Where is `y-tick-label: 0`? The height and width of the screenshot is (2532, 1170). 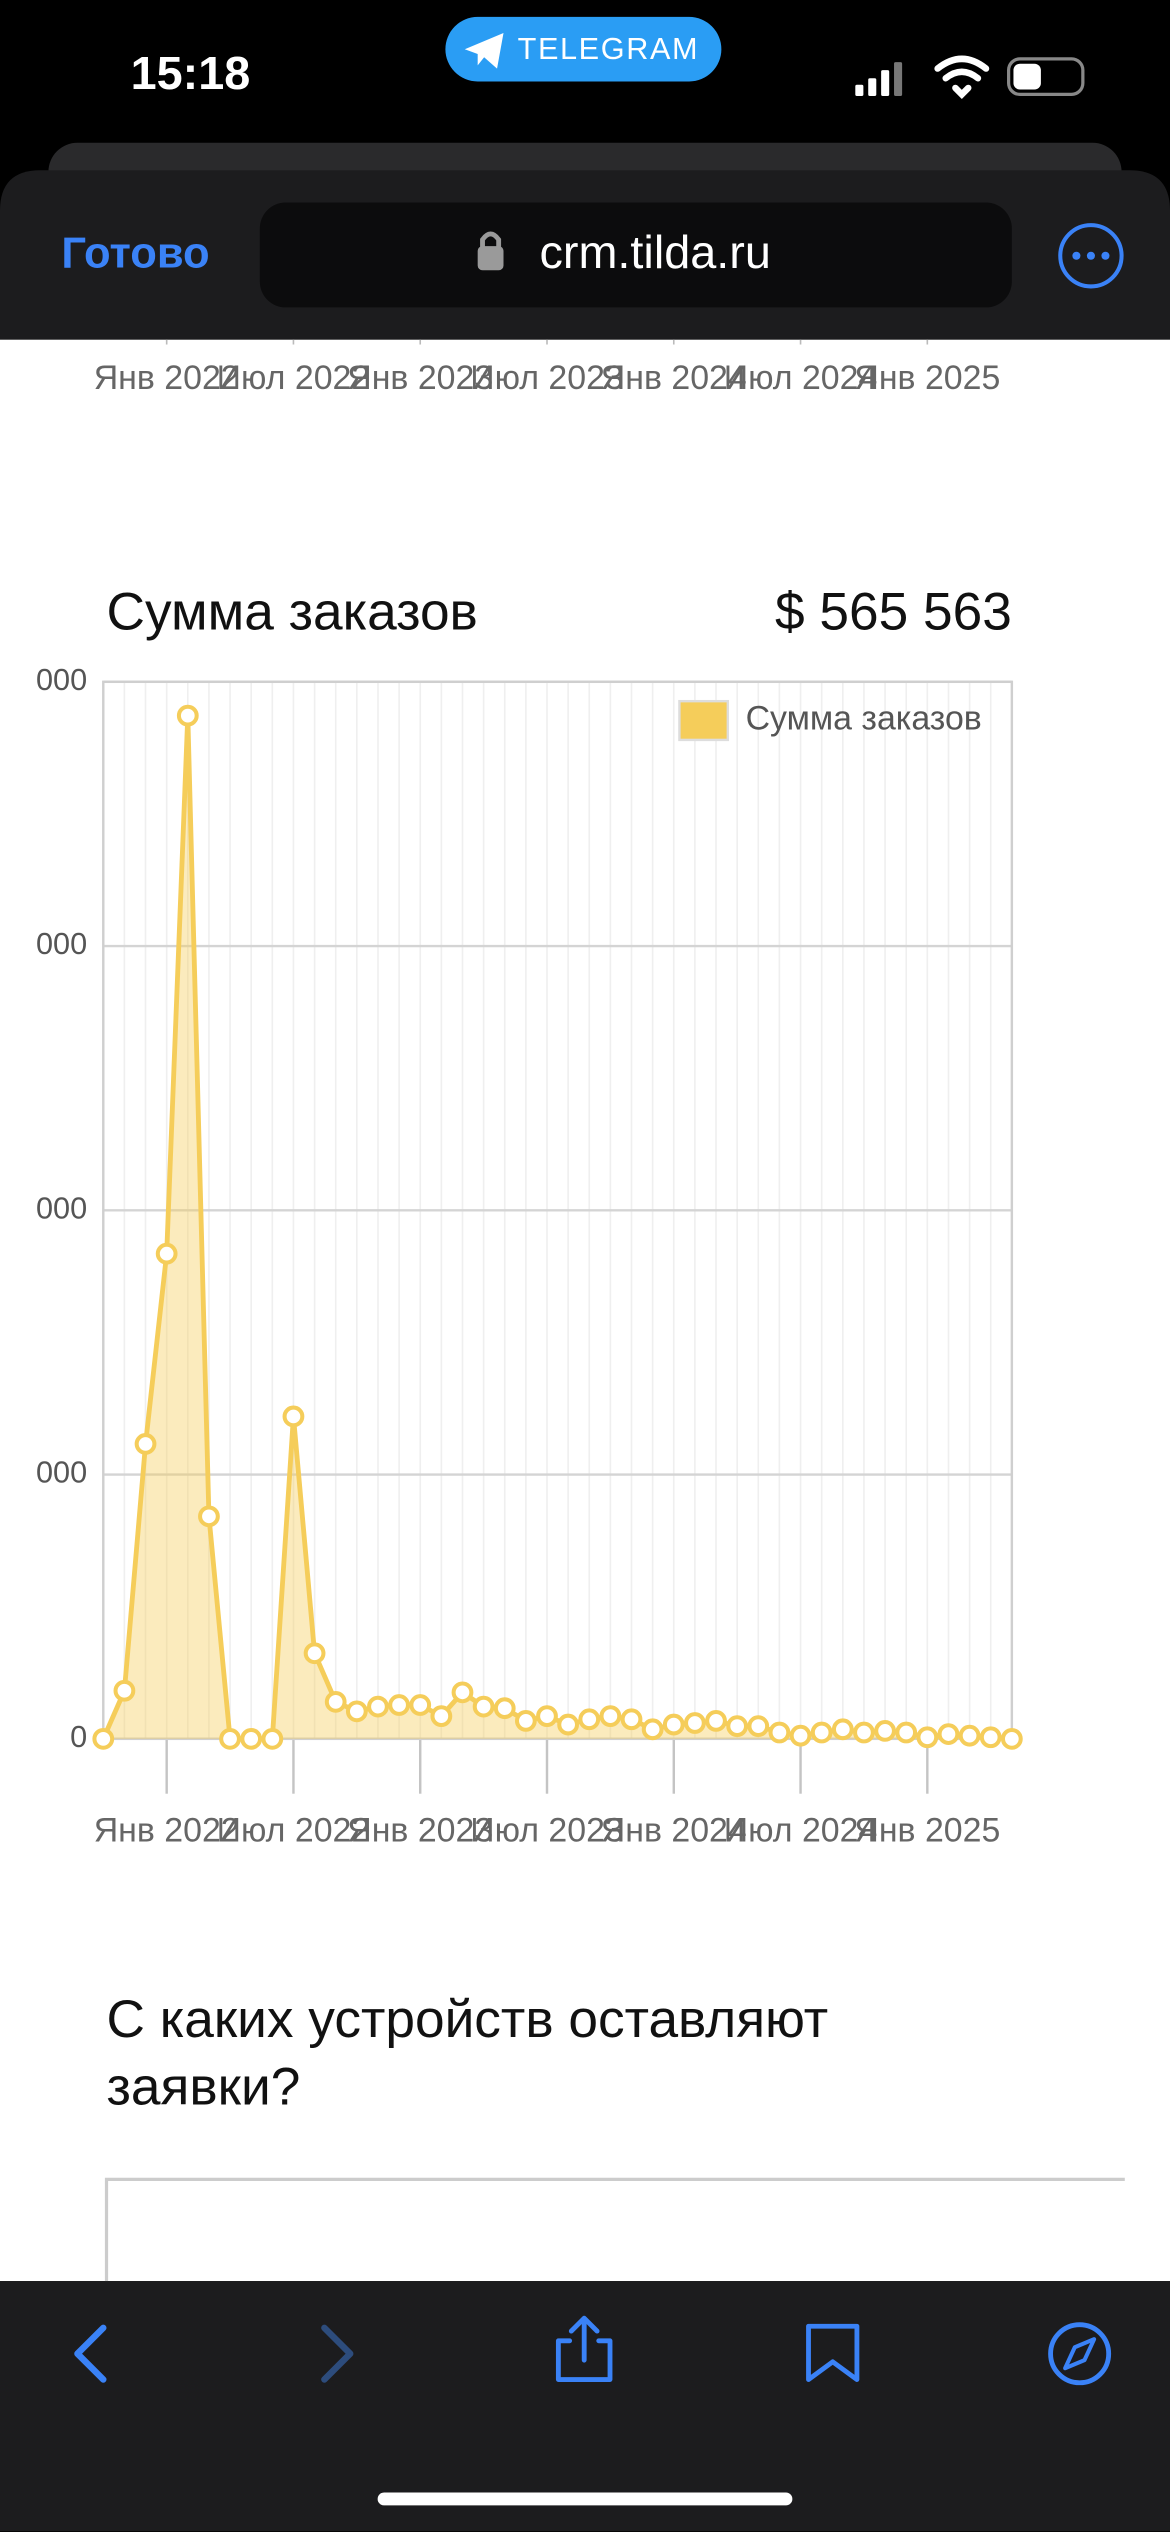
y-tick-label: 0 is located at coordinates (78, 1737).